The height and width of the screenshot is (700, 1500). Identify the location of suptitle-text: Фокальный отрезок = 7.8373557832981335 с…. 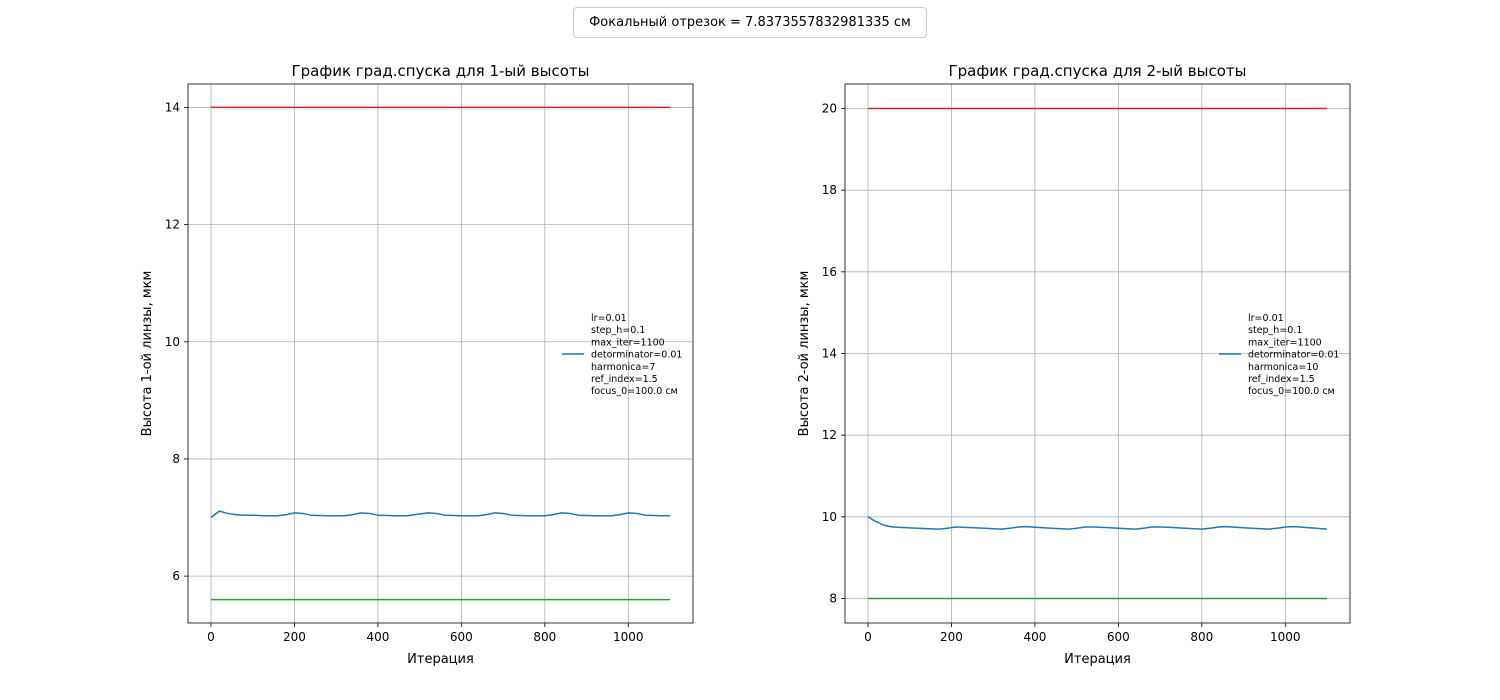
(750, 22).